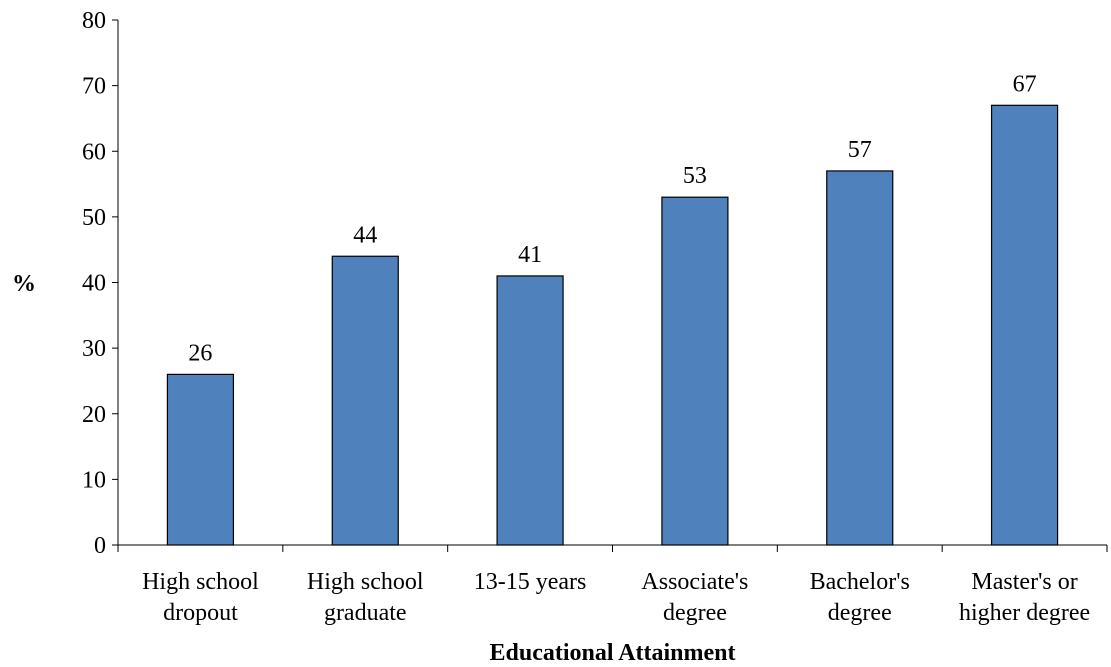  What do you see at coordinates (94, 284) in the screenshot?
I see `y-tick-label: 40` at bounding box center [94, 284].